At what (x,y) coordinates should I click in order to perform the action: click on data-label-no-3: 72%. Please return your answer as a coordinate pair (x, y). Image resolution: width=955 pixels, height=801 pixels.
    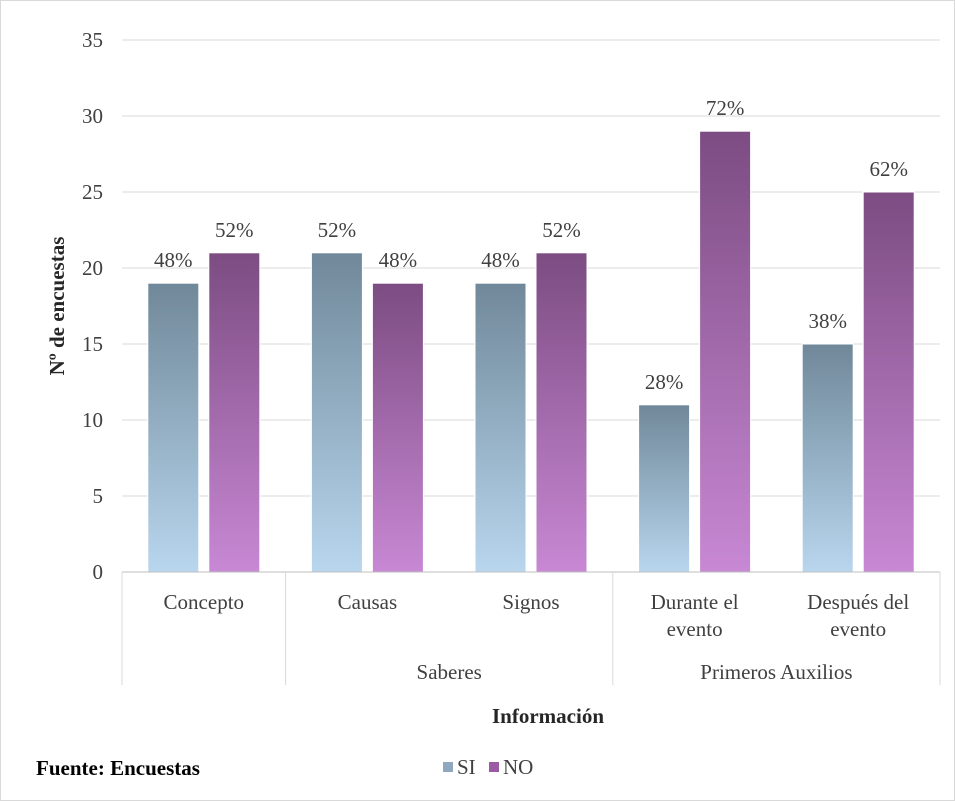
    Looking at the image, I should click on (725, 108).